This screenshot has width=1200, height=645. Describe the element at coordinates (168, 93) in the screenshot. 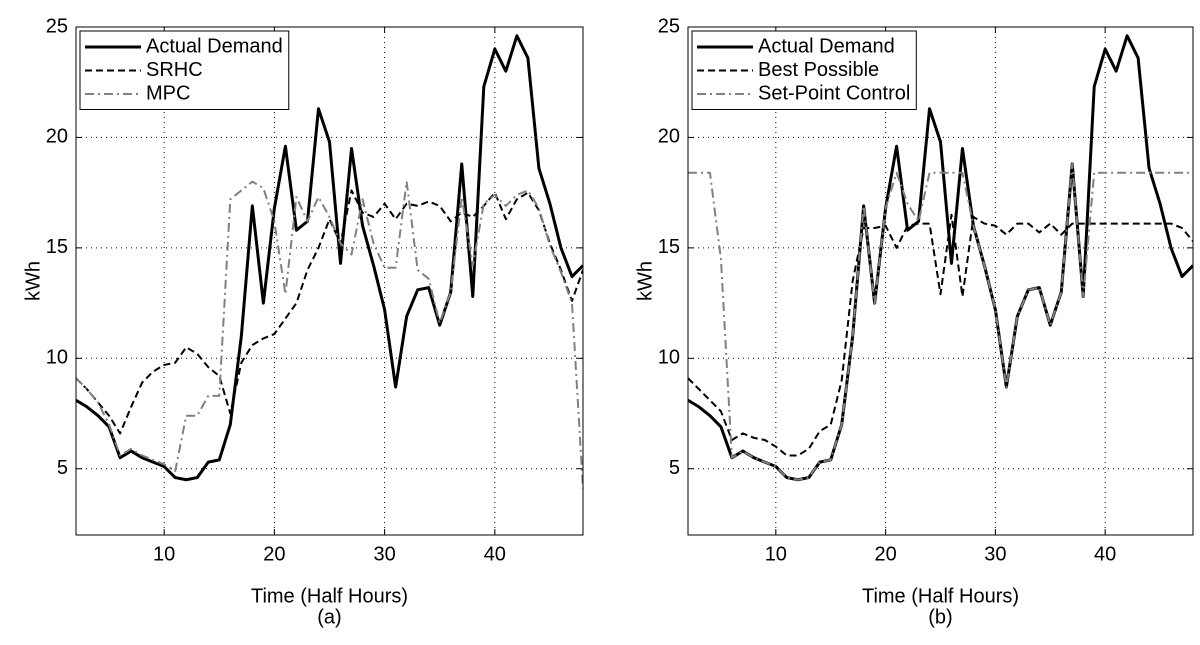

I see `legend-label: MPC` at that location.